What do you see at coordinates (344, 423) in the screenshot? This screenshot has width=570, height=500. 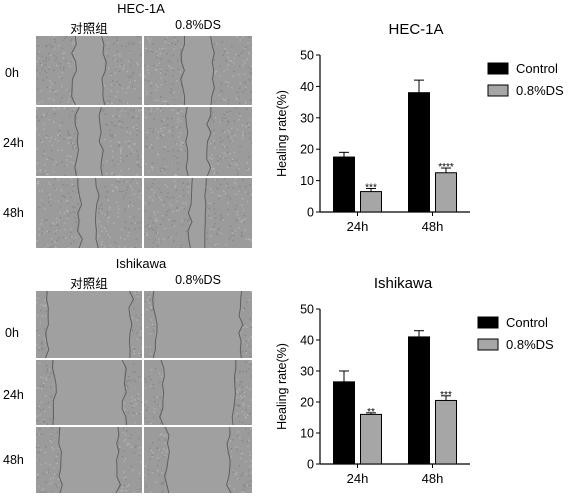 I see `ishikawa-bar-control-24h` at bounding box center [344, 423].